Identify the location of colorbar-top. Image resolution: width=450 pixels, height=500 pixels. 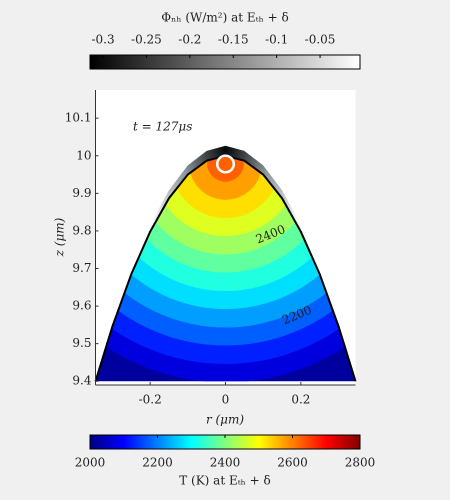
(225, 62).